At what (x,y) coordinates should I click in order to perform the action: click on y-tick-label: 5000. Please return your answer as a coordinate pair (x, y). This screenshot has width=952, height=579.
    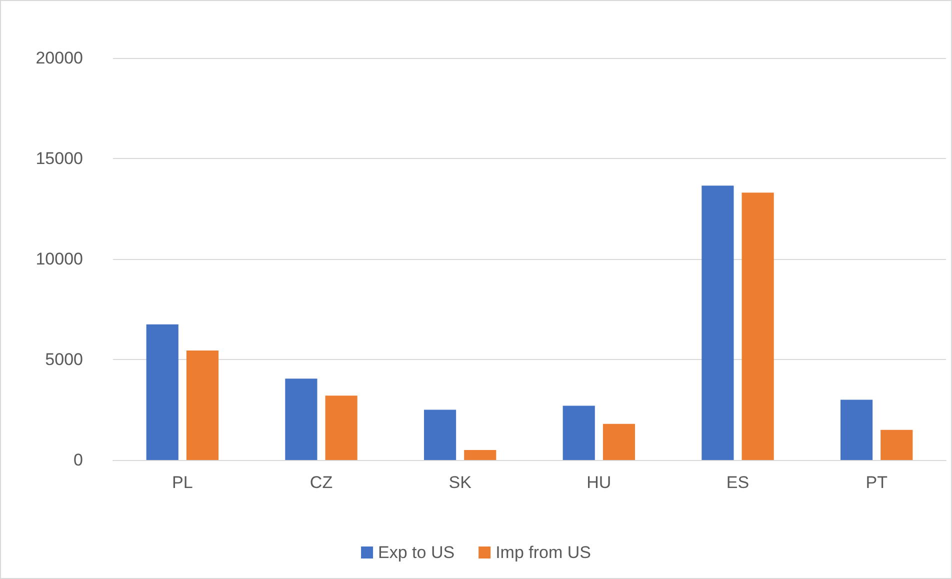
    Looking at the image, I should click on (64, 359).